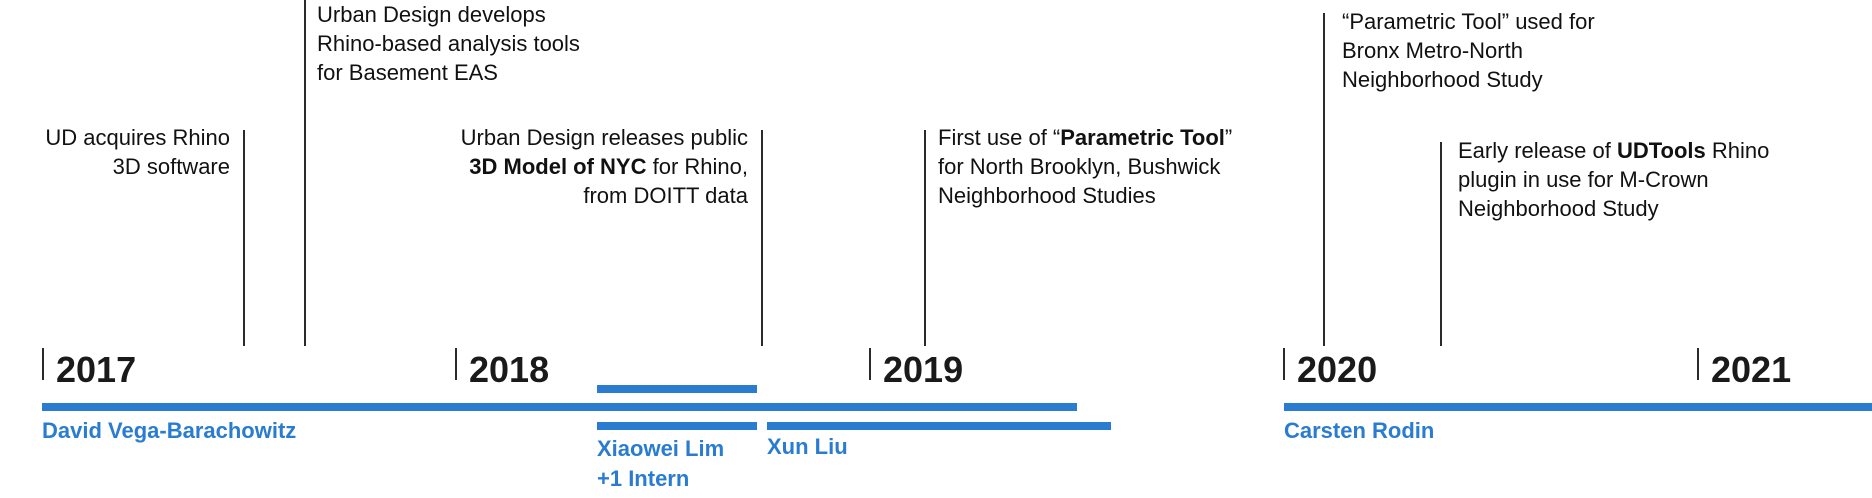 This screenshot has width=1872, height=498. Describe the element at coordinates (1441, 244) in the screenshot. I see `event-line-udtools` at that location.